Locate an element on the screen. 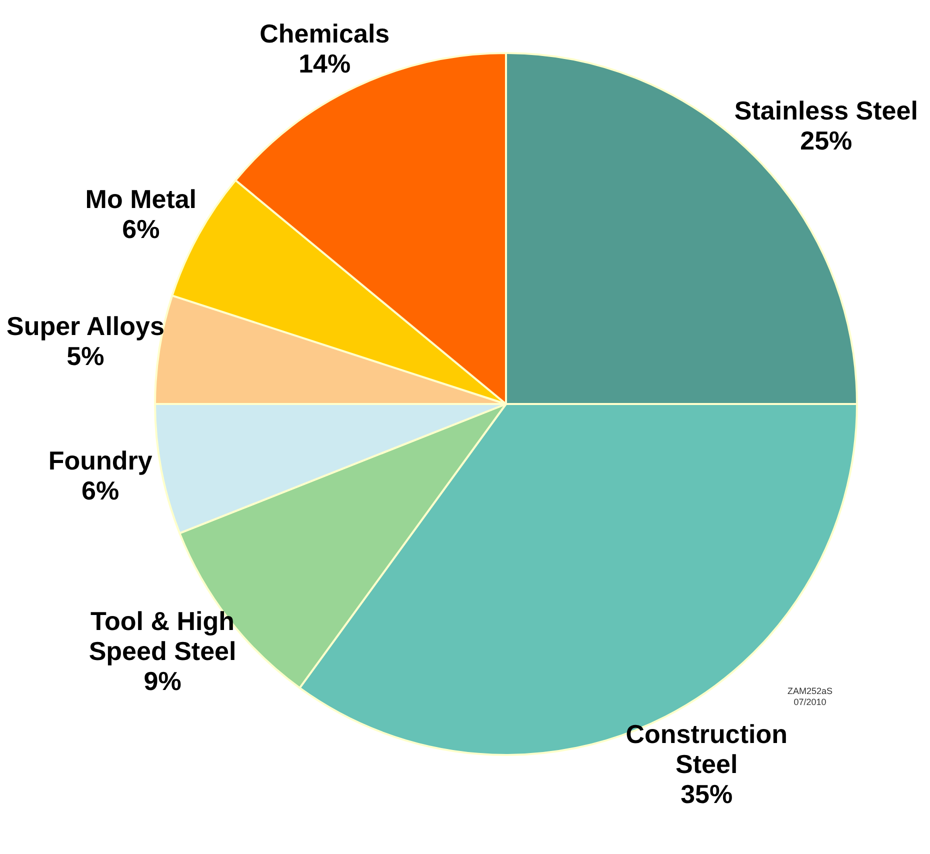 This screenshot has width=930, height=854. data-label: 14% is located at coordinates (324, 63).